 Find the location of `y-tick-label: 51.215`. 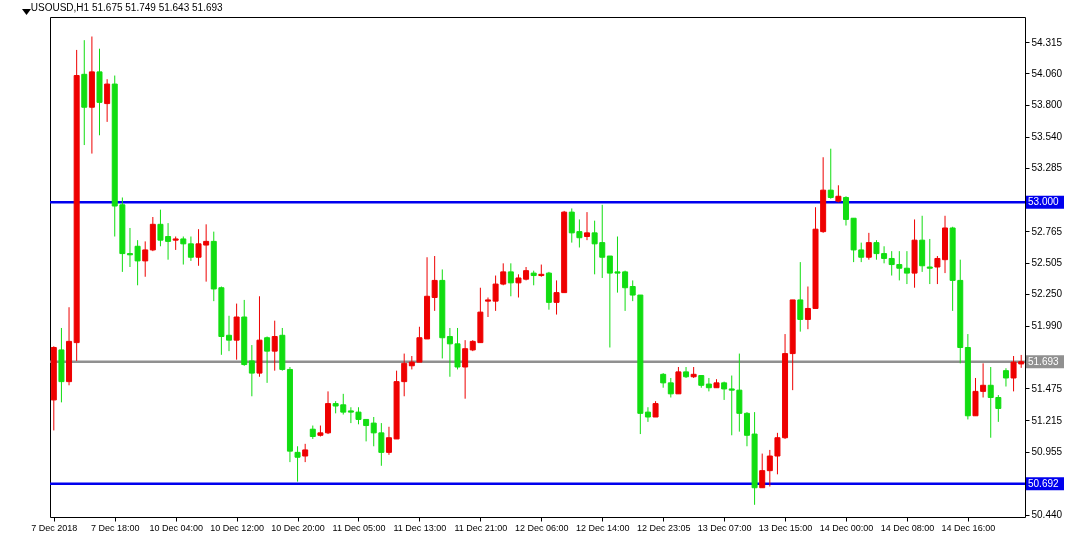

y-tick-label: 51.215 is located at coordinates (1047, 420).